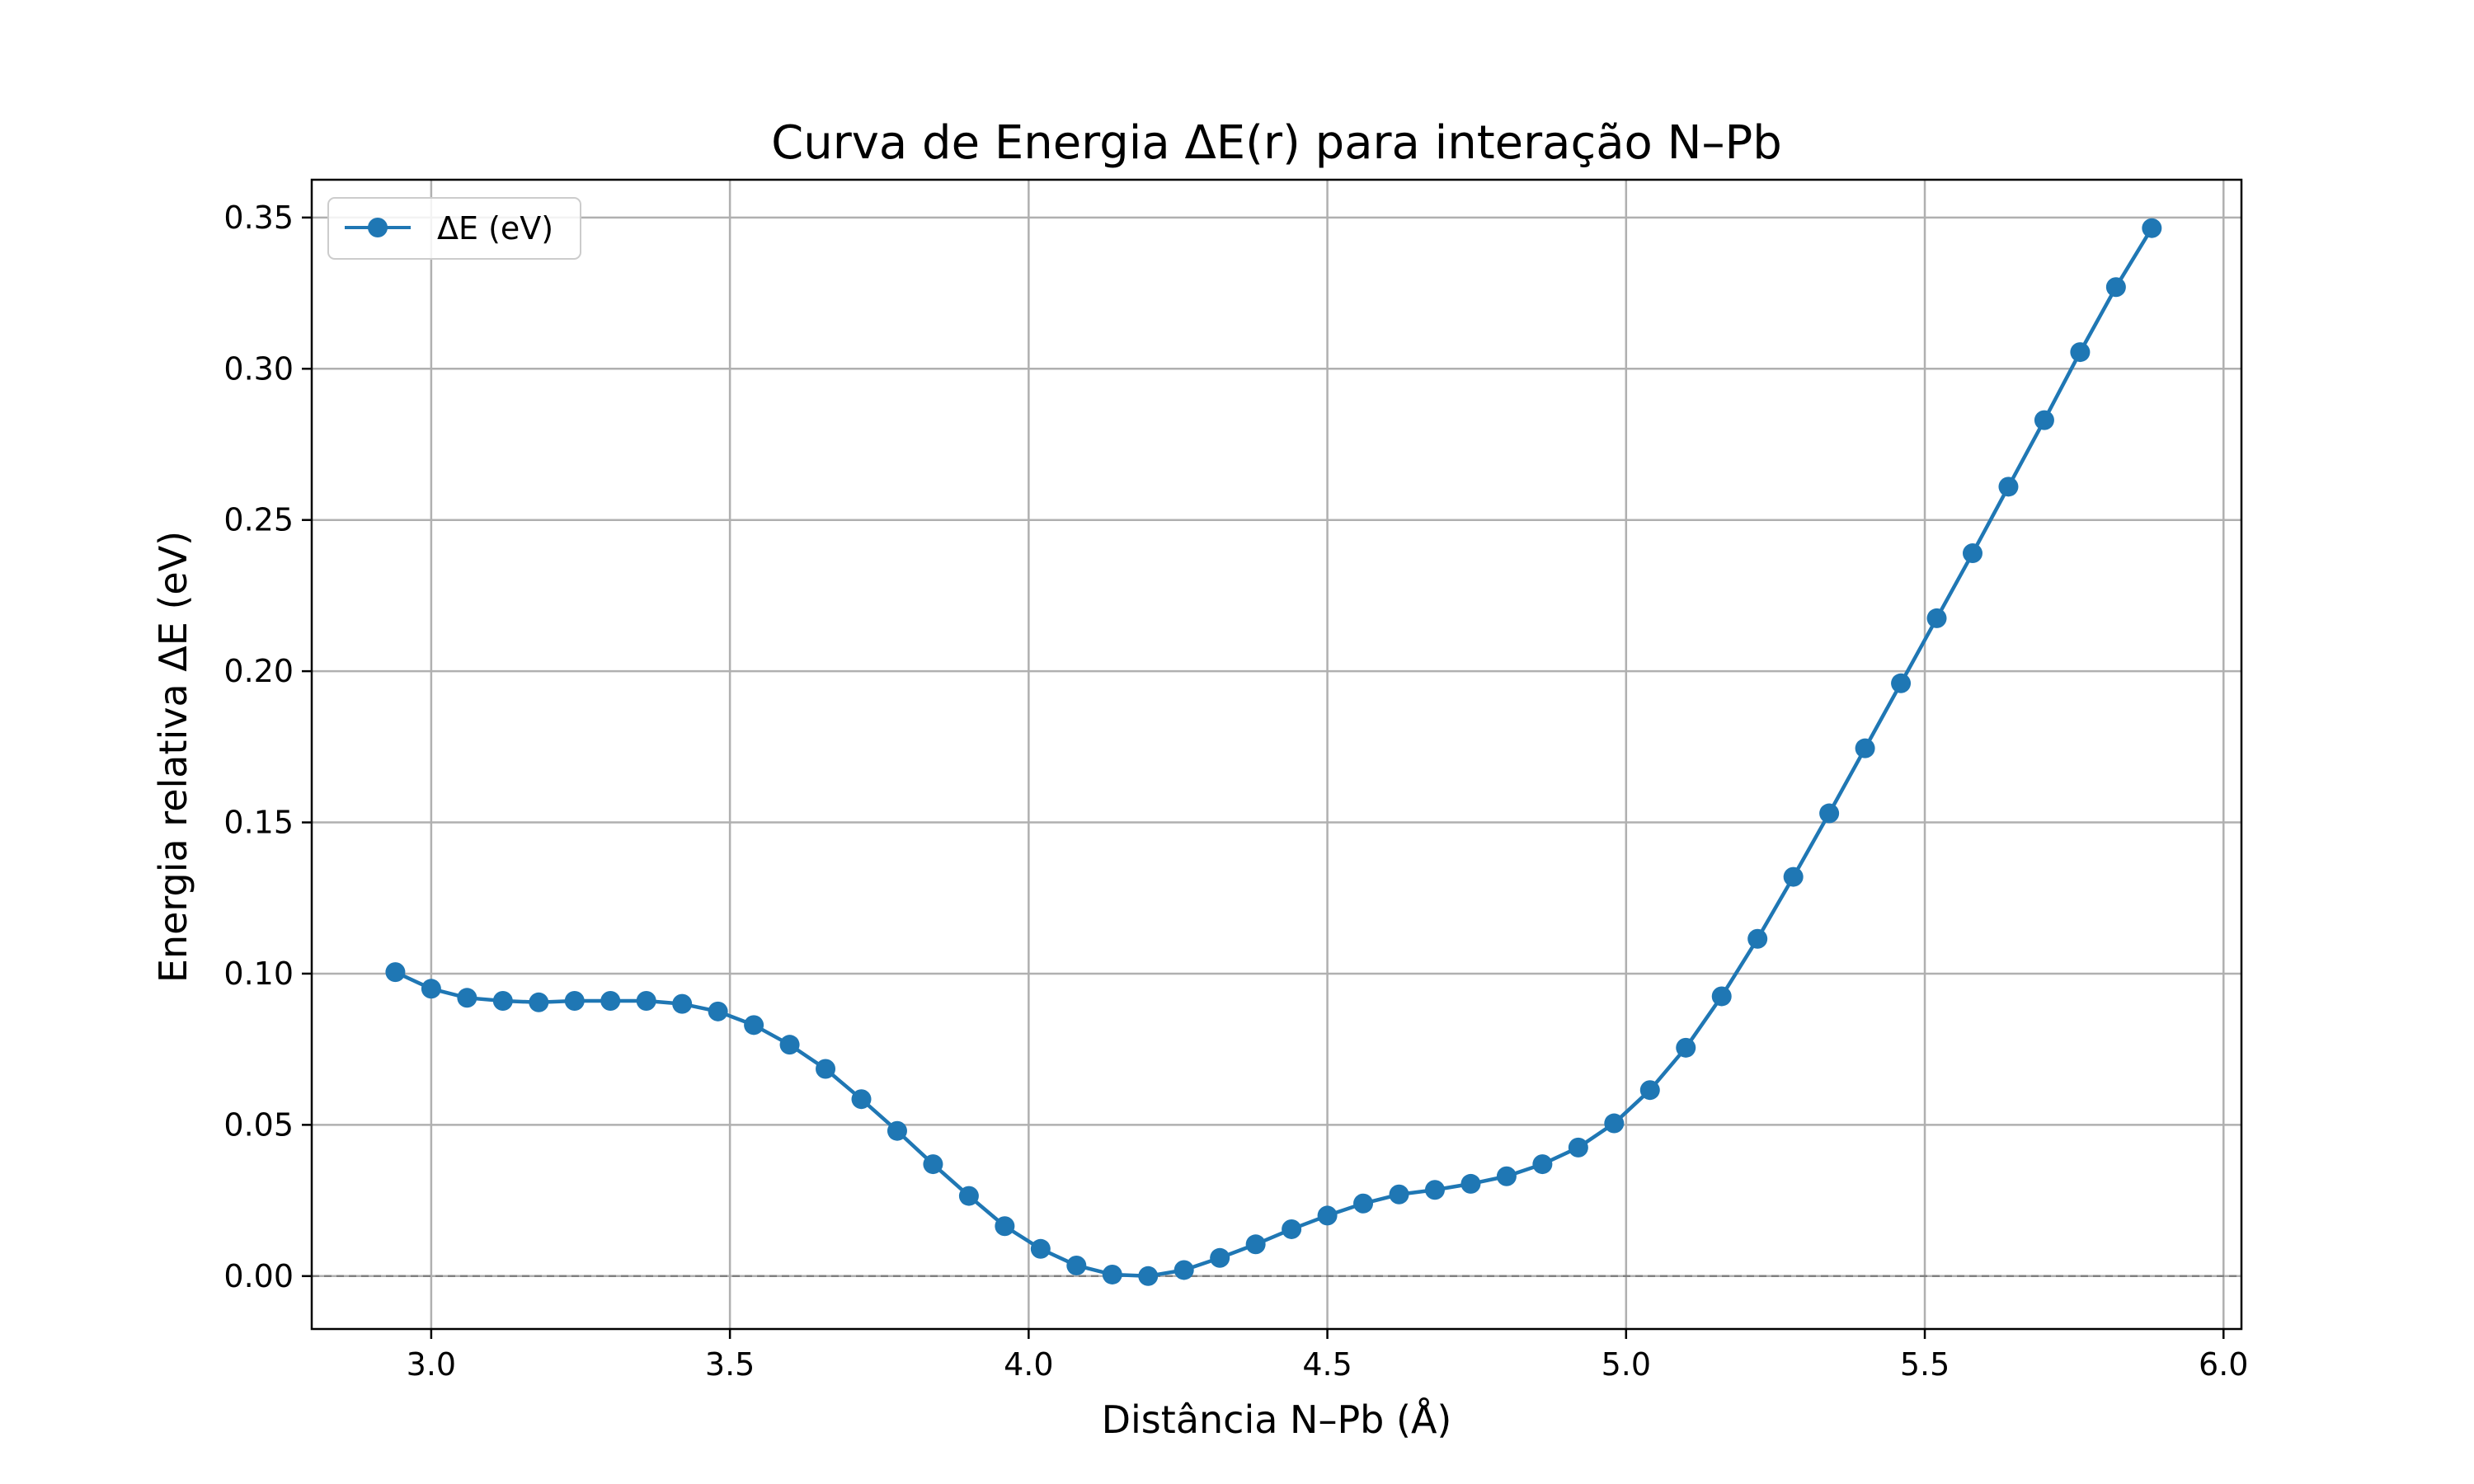  What do you see at coordinates (258, 671) in the screenshot?
I see `y-tick-label: 0.20` at bounding box center [258, 671].